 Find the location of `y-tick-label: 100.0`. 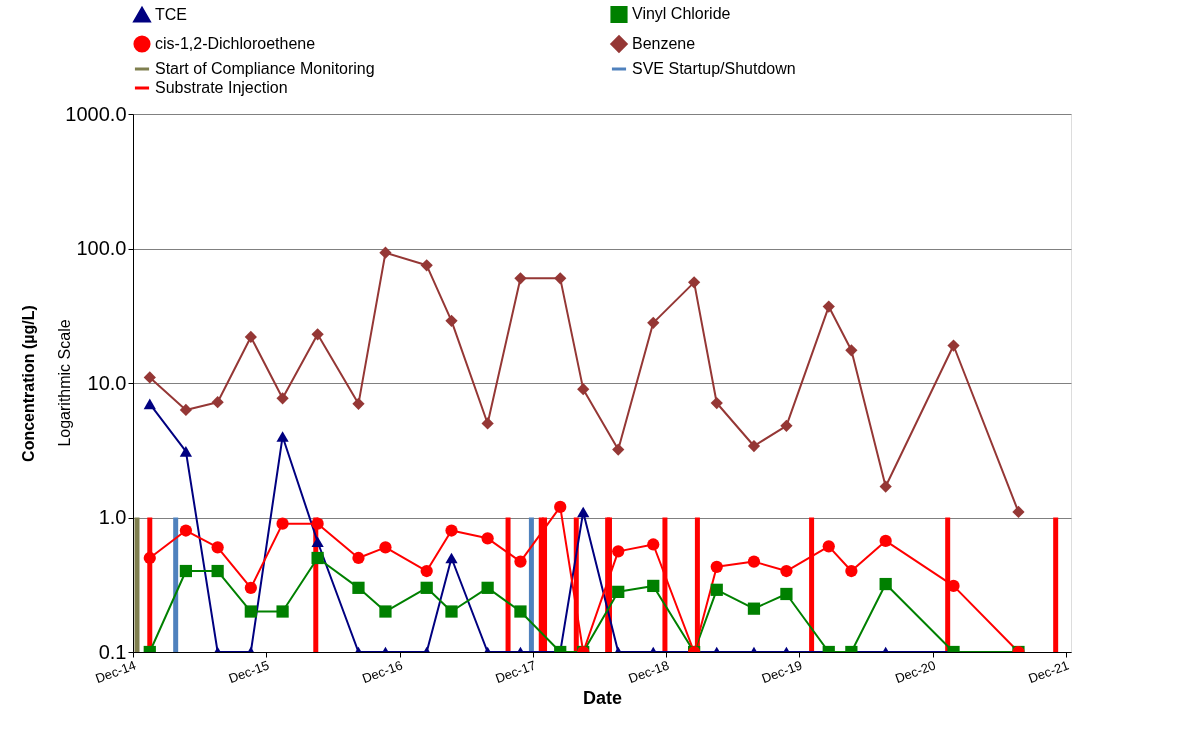

y-tick-label: 100.0 is located at coordinates (101, 248).